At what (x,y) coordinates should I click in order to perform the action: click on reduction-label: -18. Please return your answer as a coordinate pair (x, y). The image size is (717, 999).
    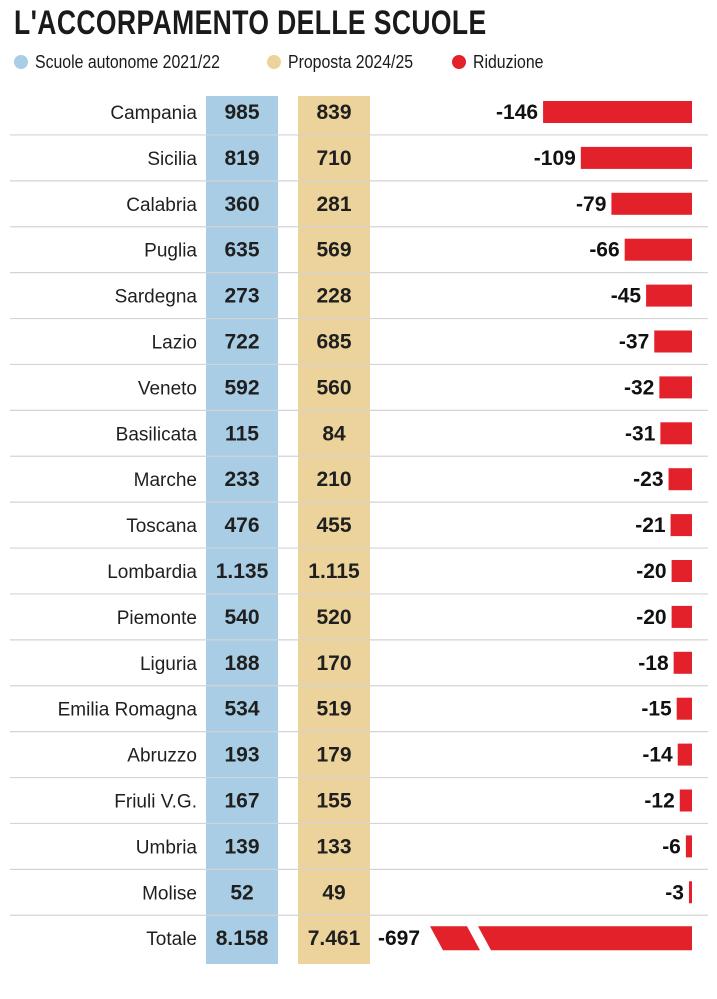
    Looking at the image, I should click on (653, 663).